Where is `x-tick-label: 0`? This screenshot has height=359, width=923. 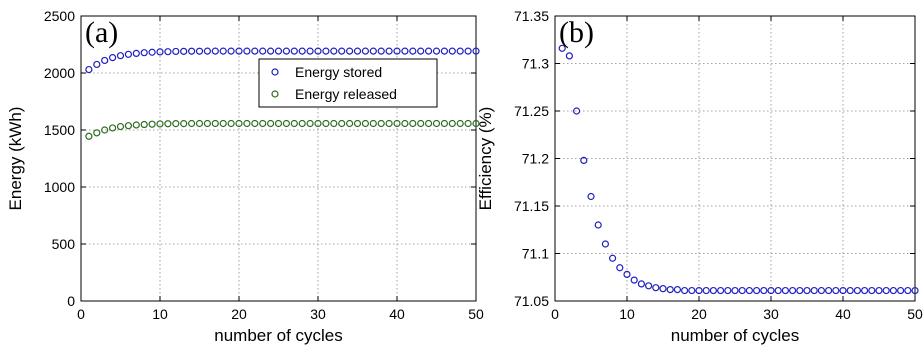 x-tick-label: 0 is located at coordinates (555, 314).